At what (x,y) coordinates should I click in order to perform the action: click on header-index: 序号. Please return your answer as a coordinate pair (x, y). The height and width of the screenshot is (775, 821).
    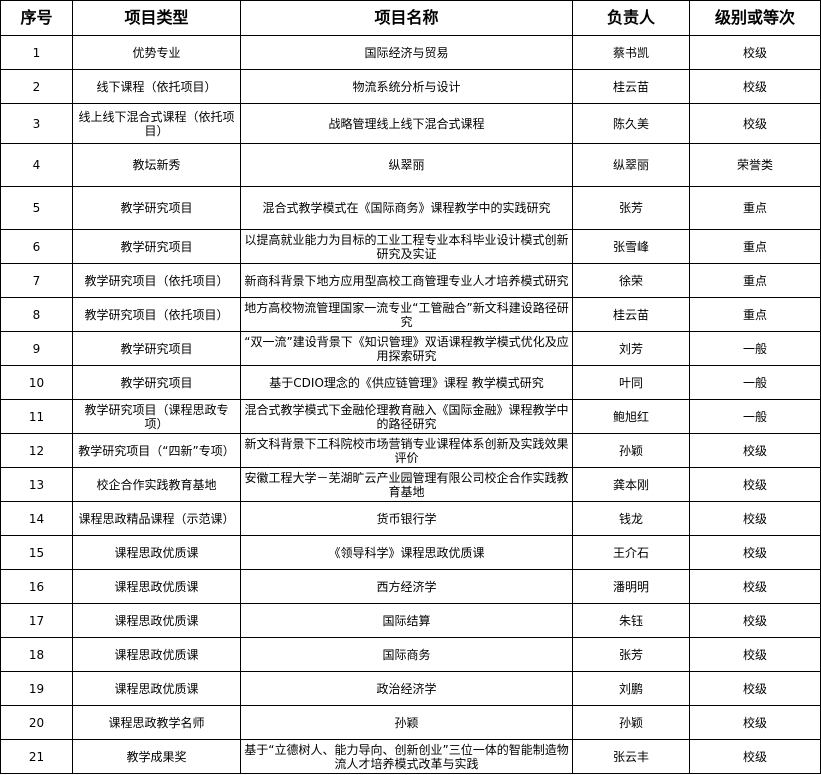
    Looking at the image, I should click on (36, 18).